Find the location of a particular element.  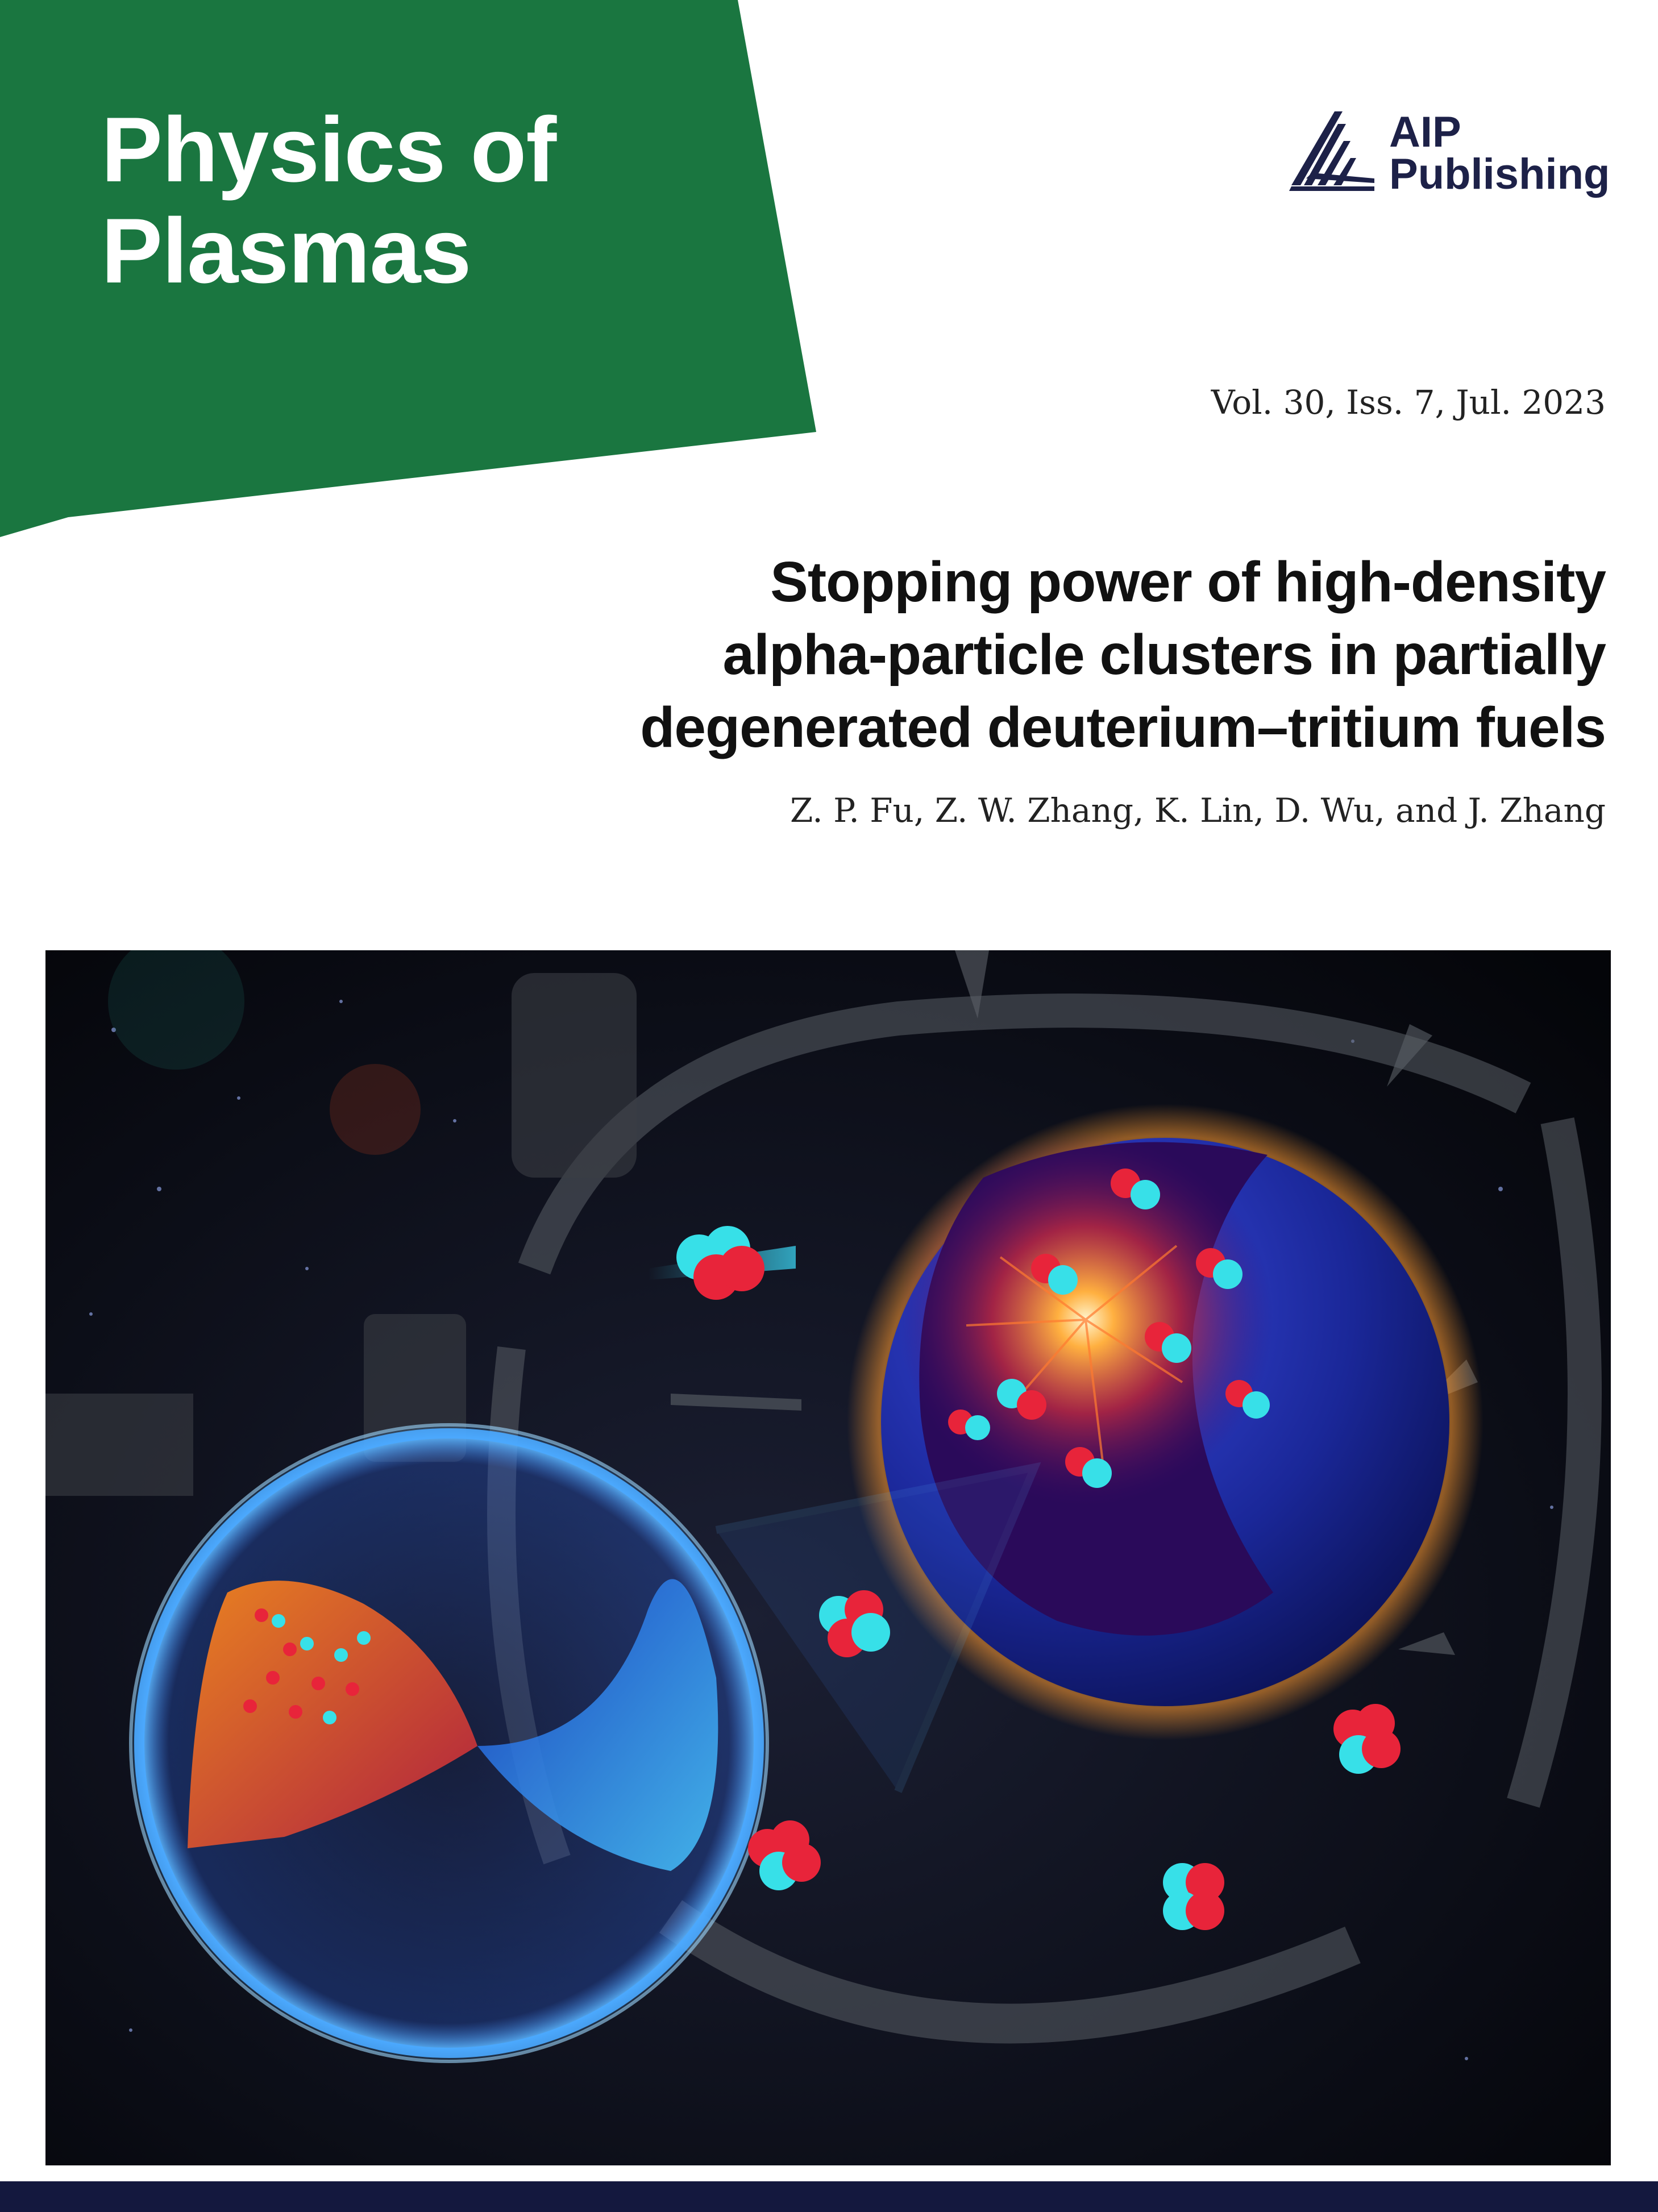

journal-banner is located at coordinates (408, 268).